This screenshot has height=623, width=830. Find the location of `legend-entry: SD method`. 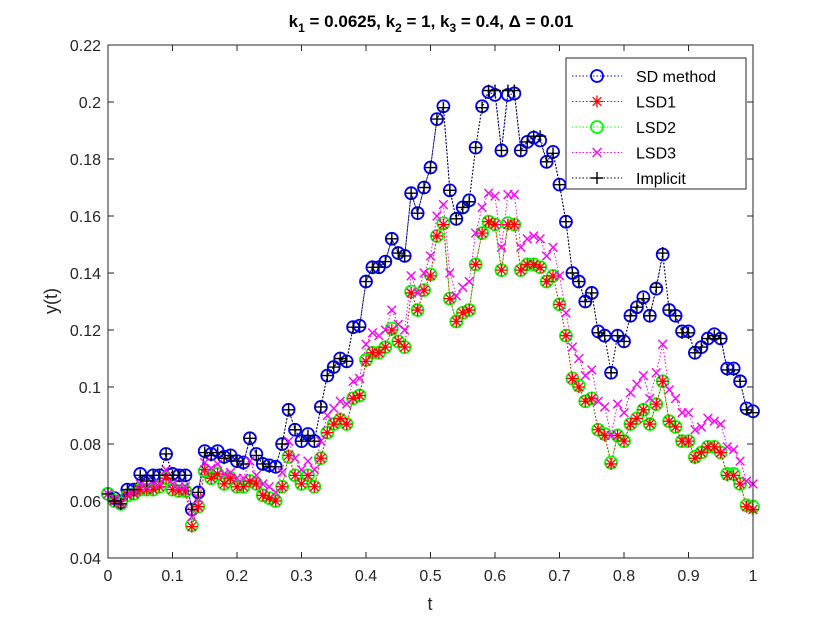

legend-entry: SD method is located at coordinates (644, 77).